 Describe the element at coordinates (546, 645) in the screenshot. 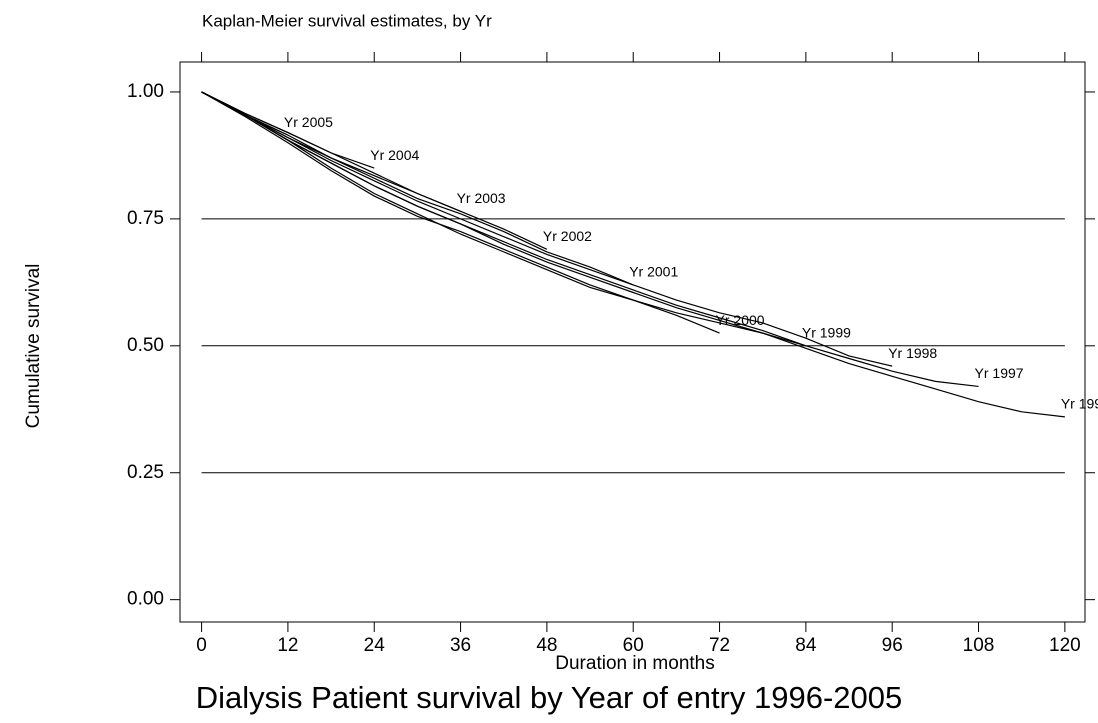

I see `x-tick-label: 48` at that location.